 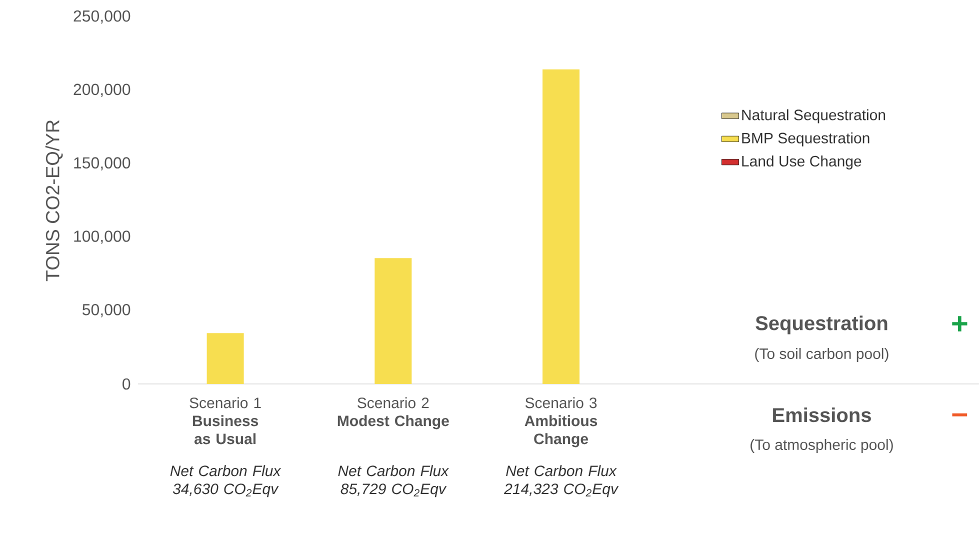 I want to click on y-tick-label: 50,000, so click(x=106, y=311).